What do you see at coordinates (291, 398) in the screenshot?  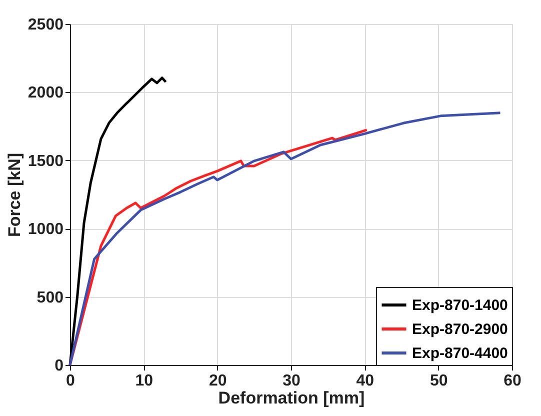 I see `x-axis-title: Deformation [mm]` at bounding box center [291, 398].